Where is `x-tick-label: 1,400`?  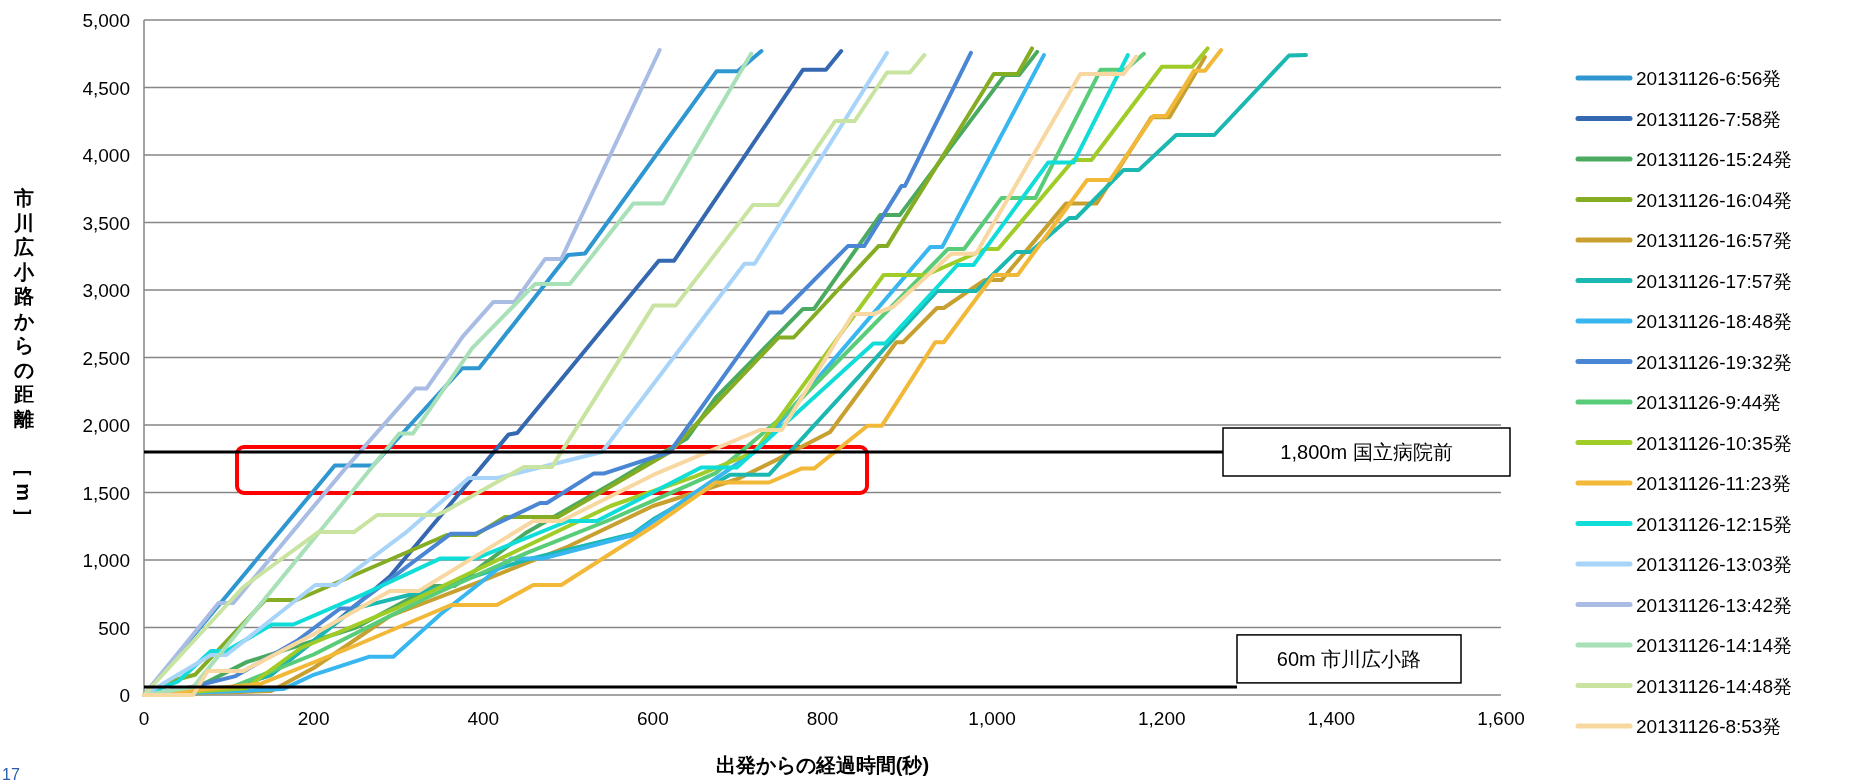
x-tick-label: 1,400 is located at coordinates (1331, 718).